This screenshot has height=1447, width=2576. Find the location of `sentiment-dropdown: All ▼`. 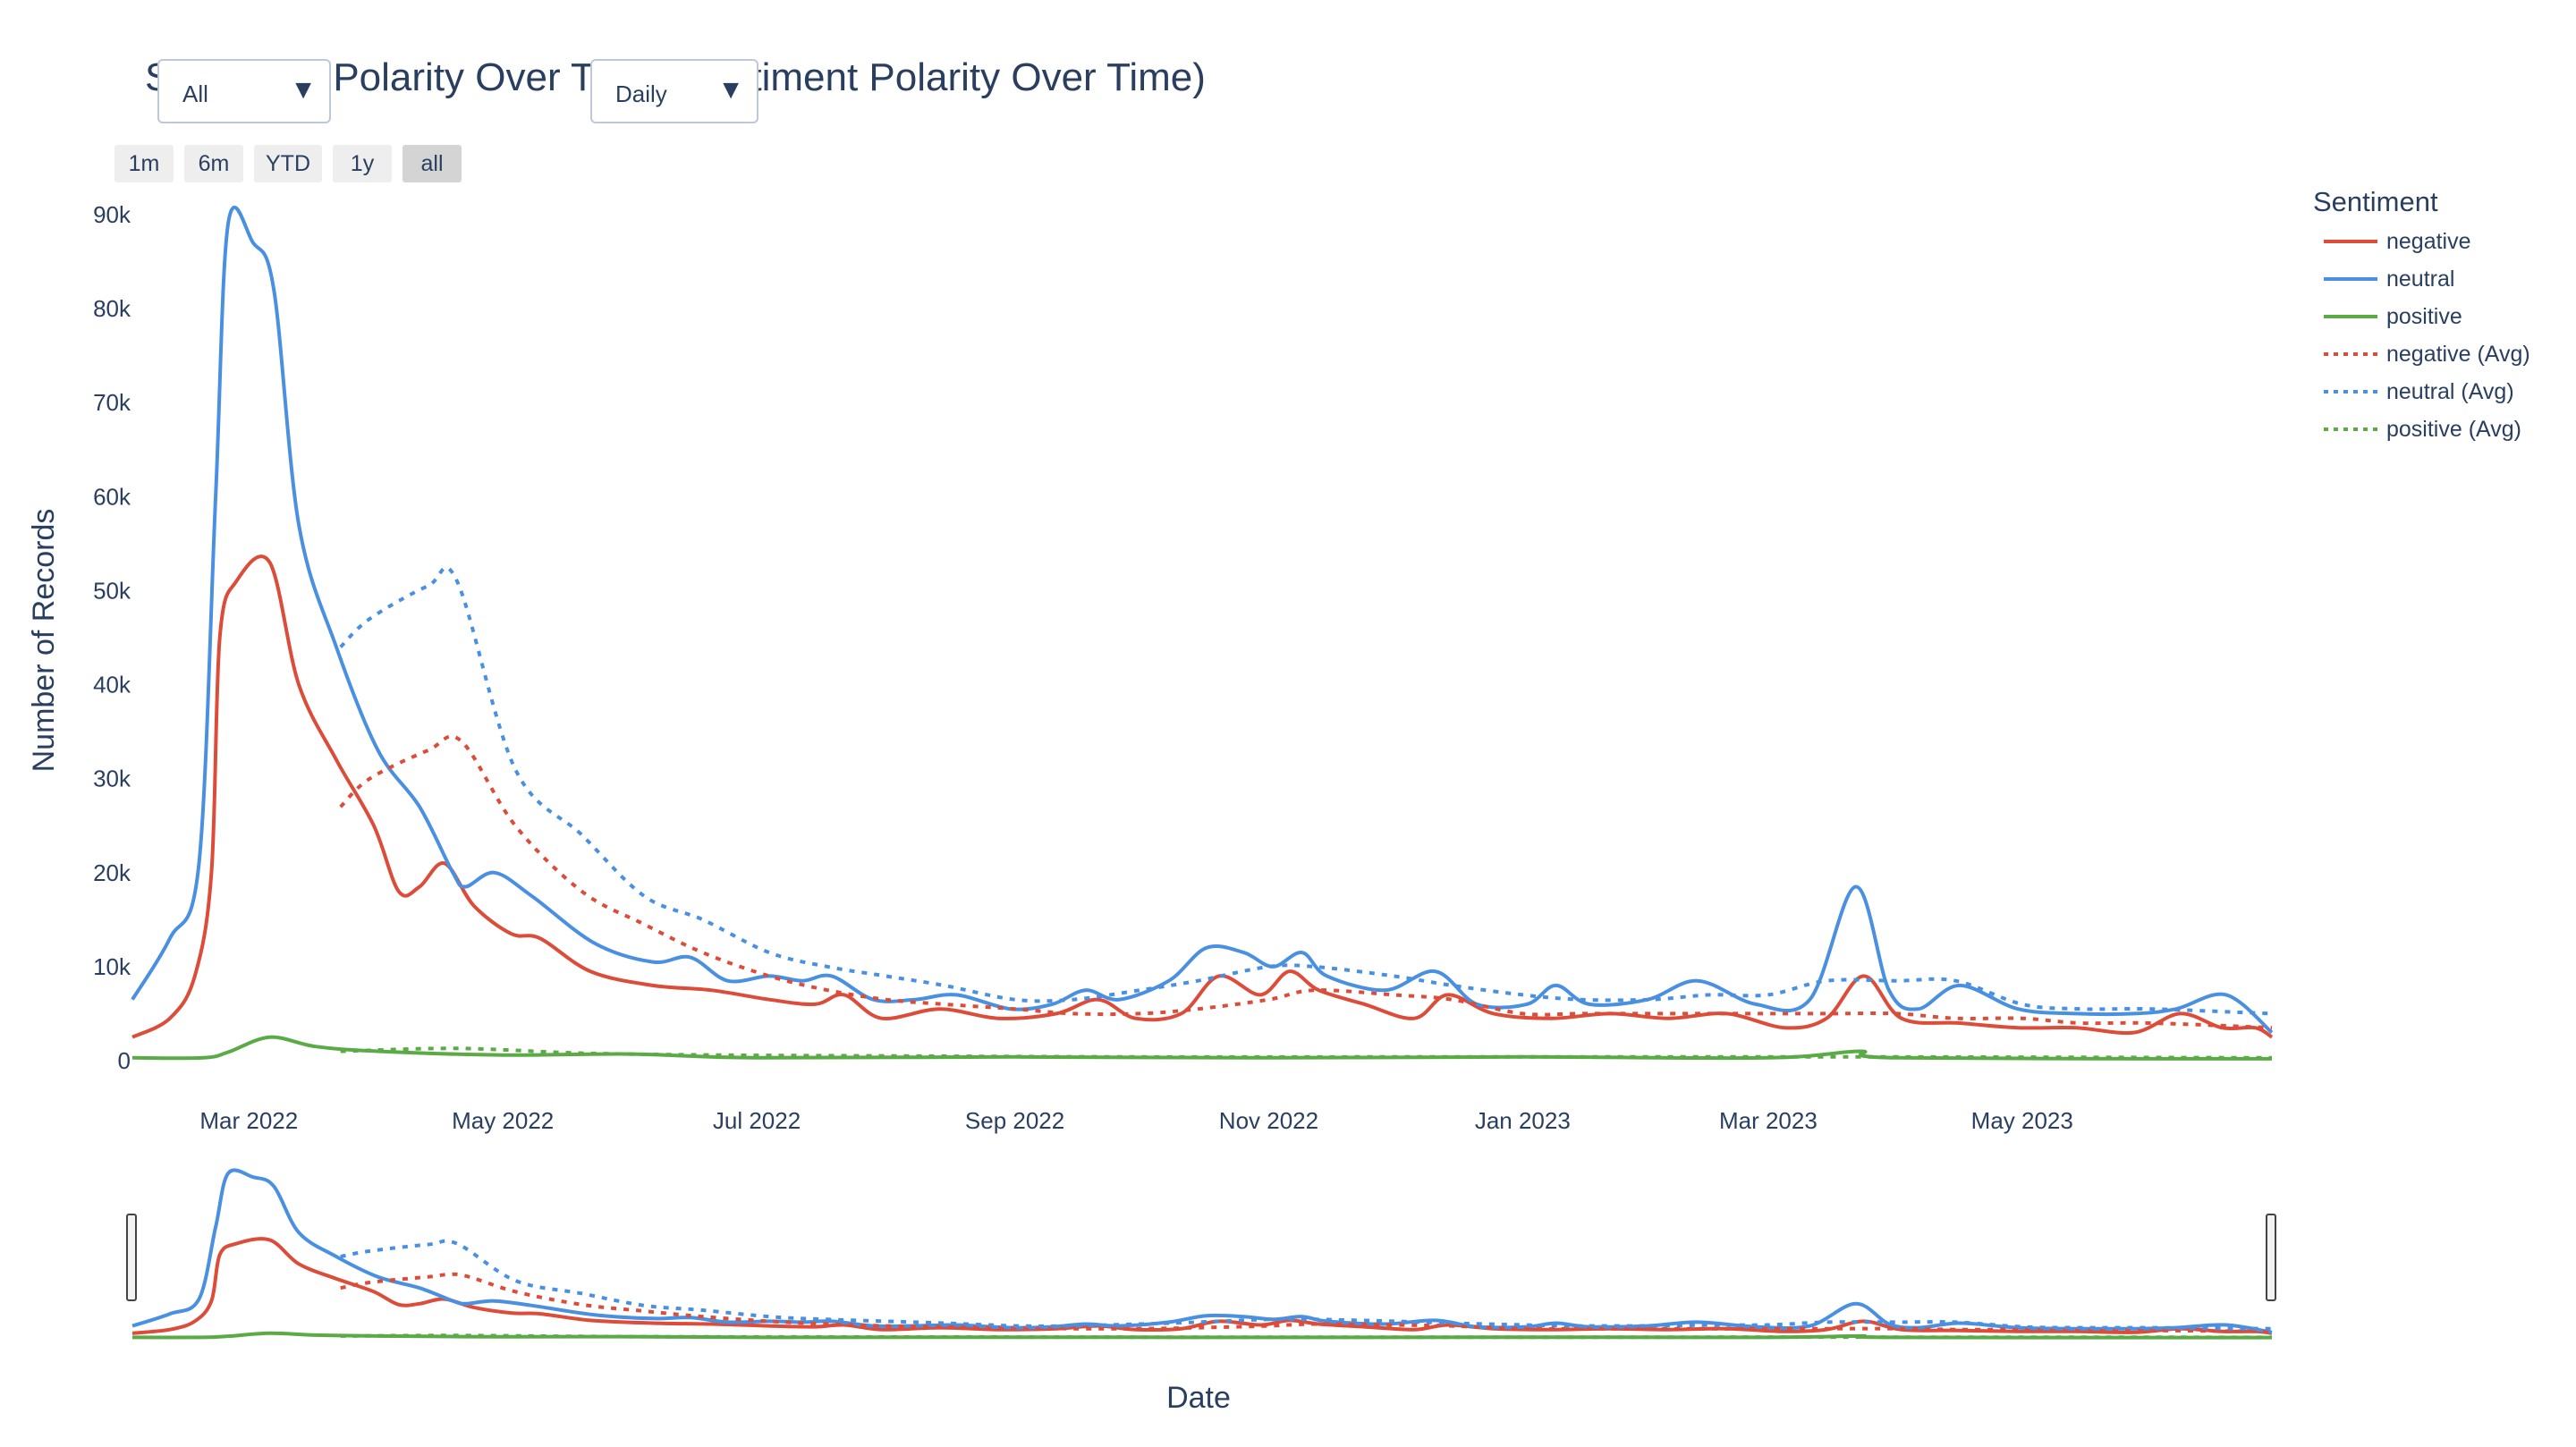

sentiment-dropdown: All ▼ is located at coordinates (244, 91).